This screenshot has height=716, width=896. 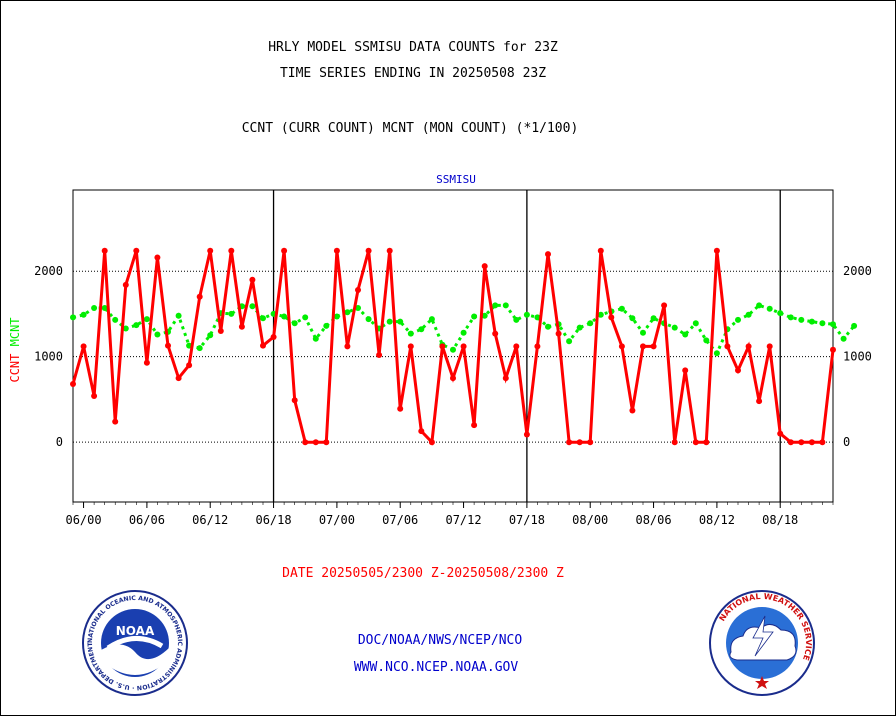 What do you see at coordinates (653, 520) in the screenshot?
I see `x-tick-label: 08/06` at bounding box center [653, 520].